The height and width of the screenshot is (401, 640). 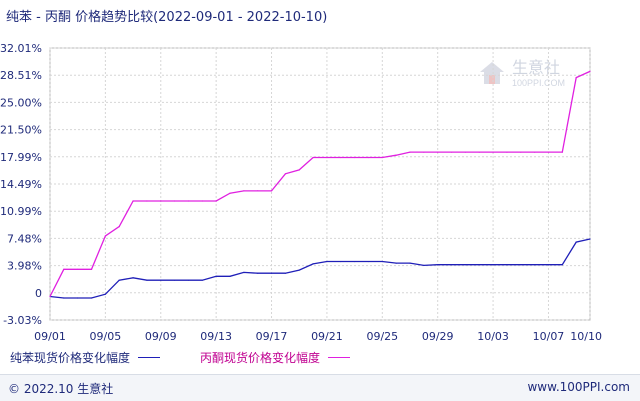 I want to click on y-tick-label: 14.49%, so click(x=21, y=184).